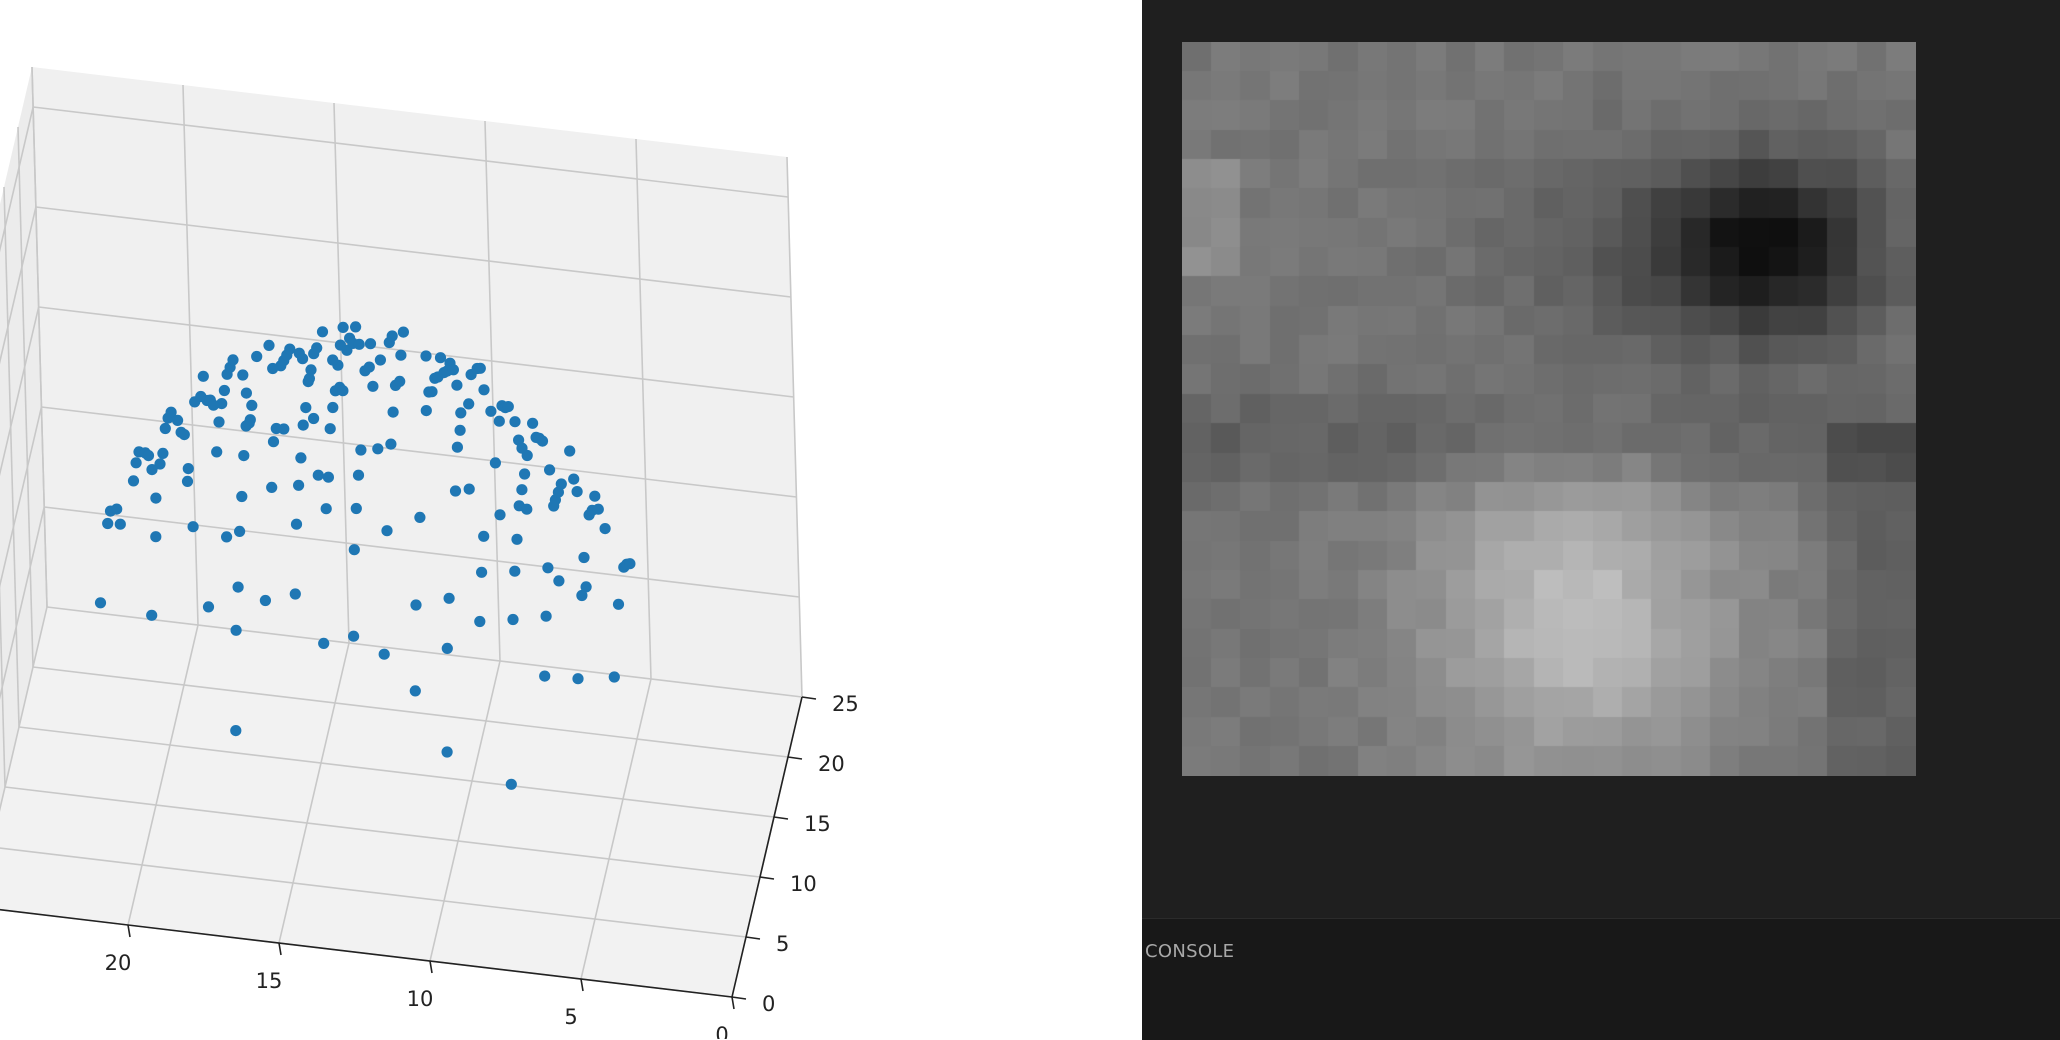  What do you see at coordinates (803, 884) in the screenshot?
I see `y-tick-label: 10` at bounding box center [803, 884].